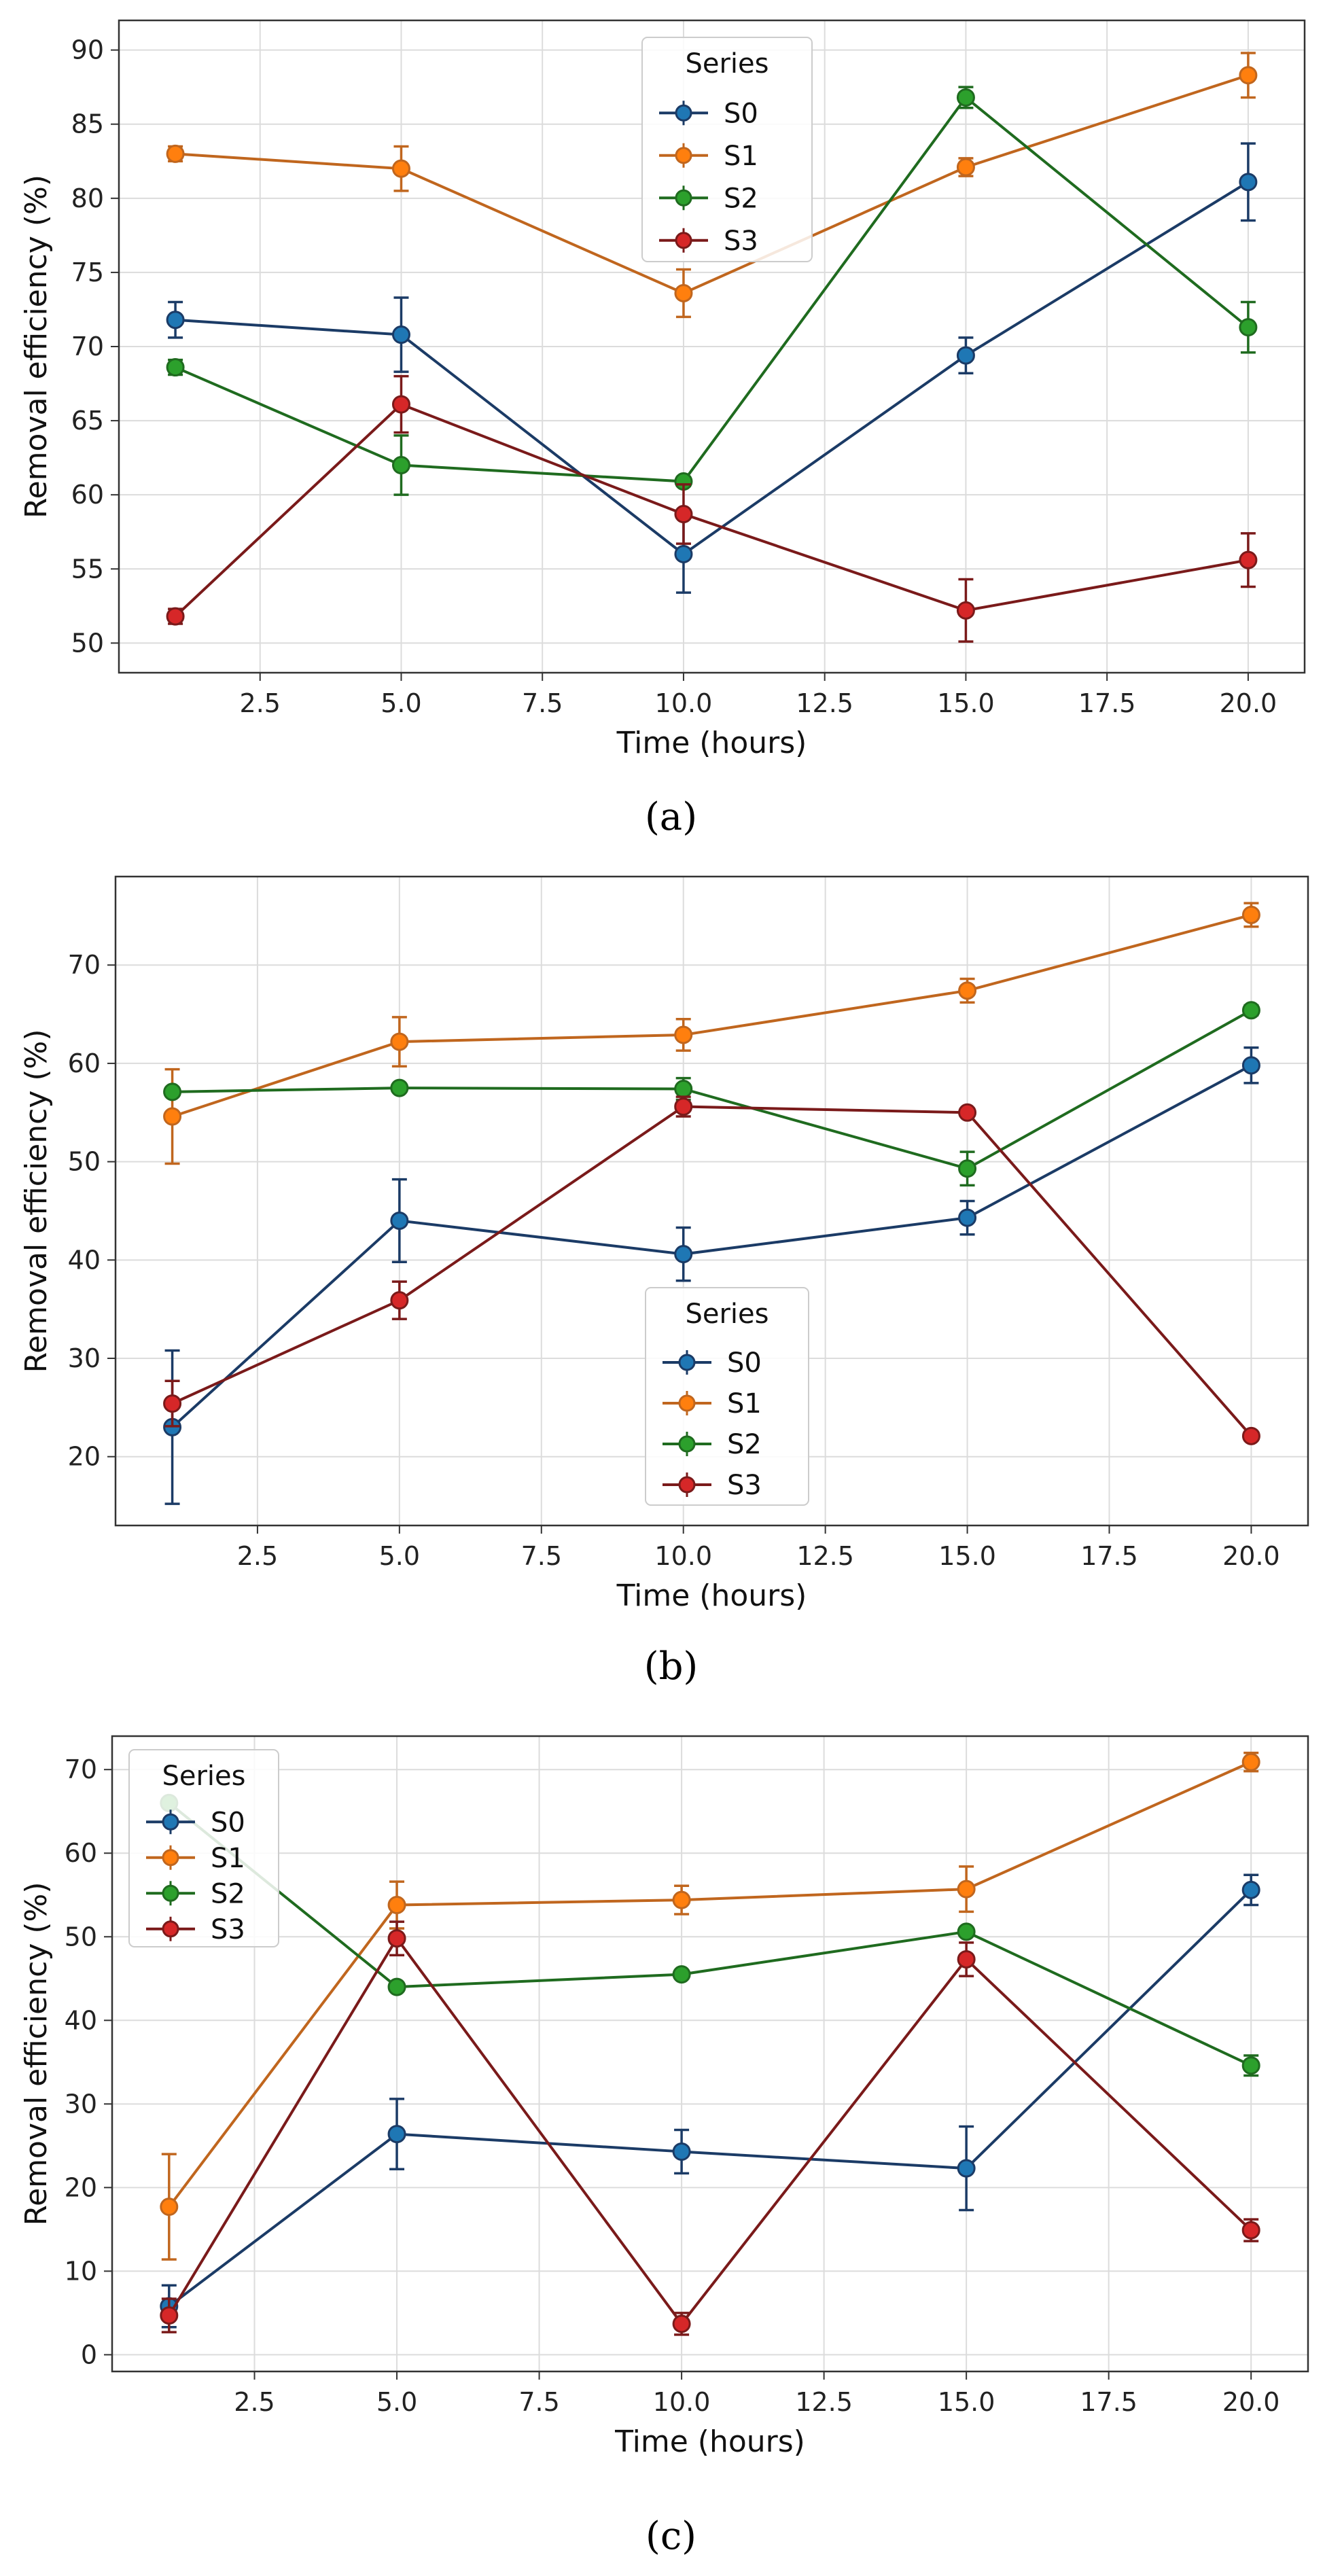 Image resolution: width=1342 pixels, height=2576 pixels. I want to click on legend-marker-s1-b, so click(687, 1403).